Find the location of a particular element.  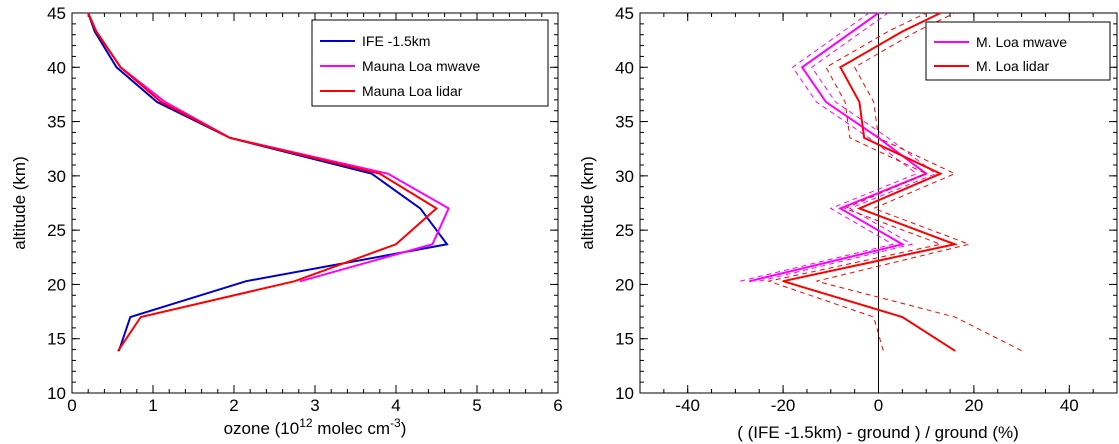

right-x-tick-label: -40 is located at coordinates (687, 405).